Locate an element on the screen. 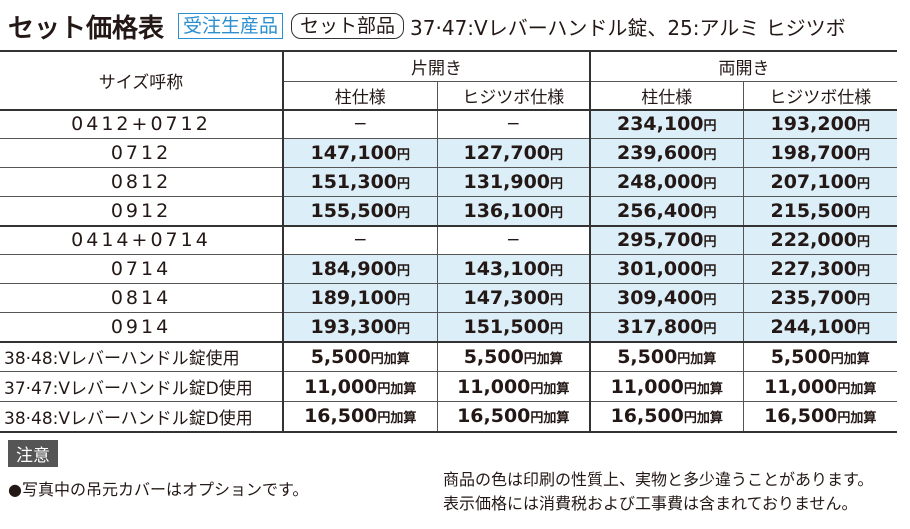 This screenshot has height=529, width=910. price-amount: 136,100 is located at coordinates (507, 210).